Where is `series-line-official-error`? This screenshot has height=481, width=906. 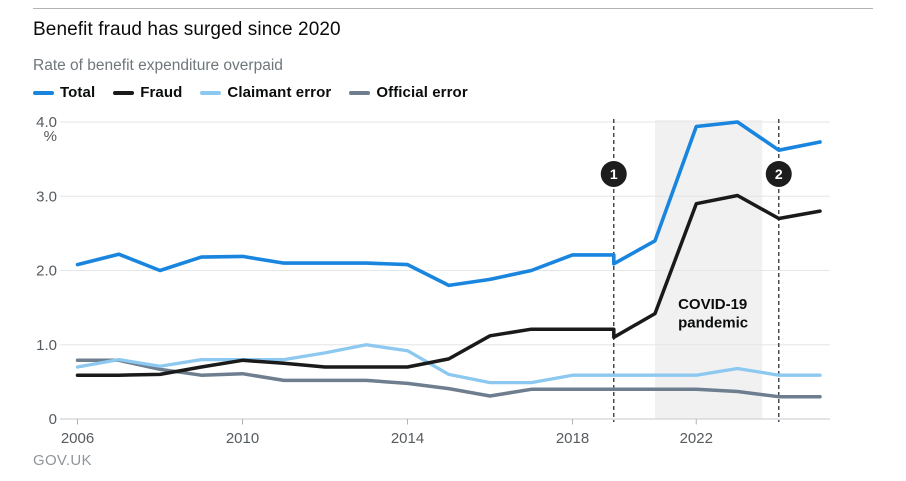 series-line-official-error is located at coordinates (448, 378).